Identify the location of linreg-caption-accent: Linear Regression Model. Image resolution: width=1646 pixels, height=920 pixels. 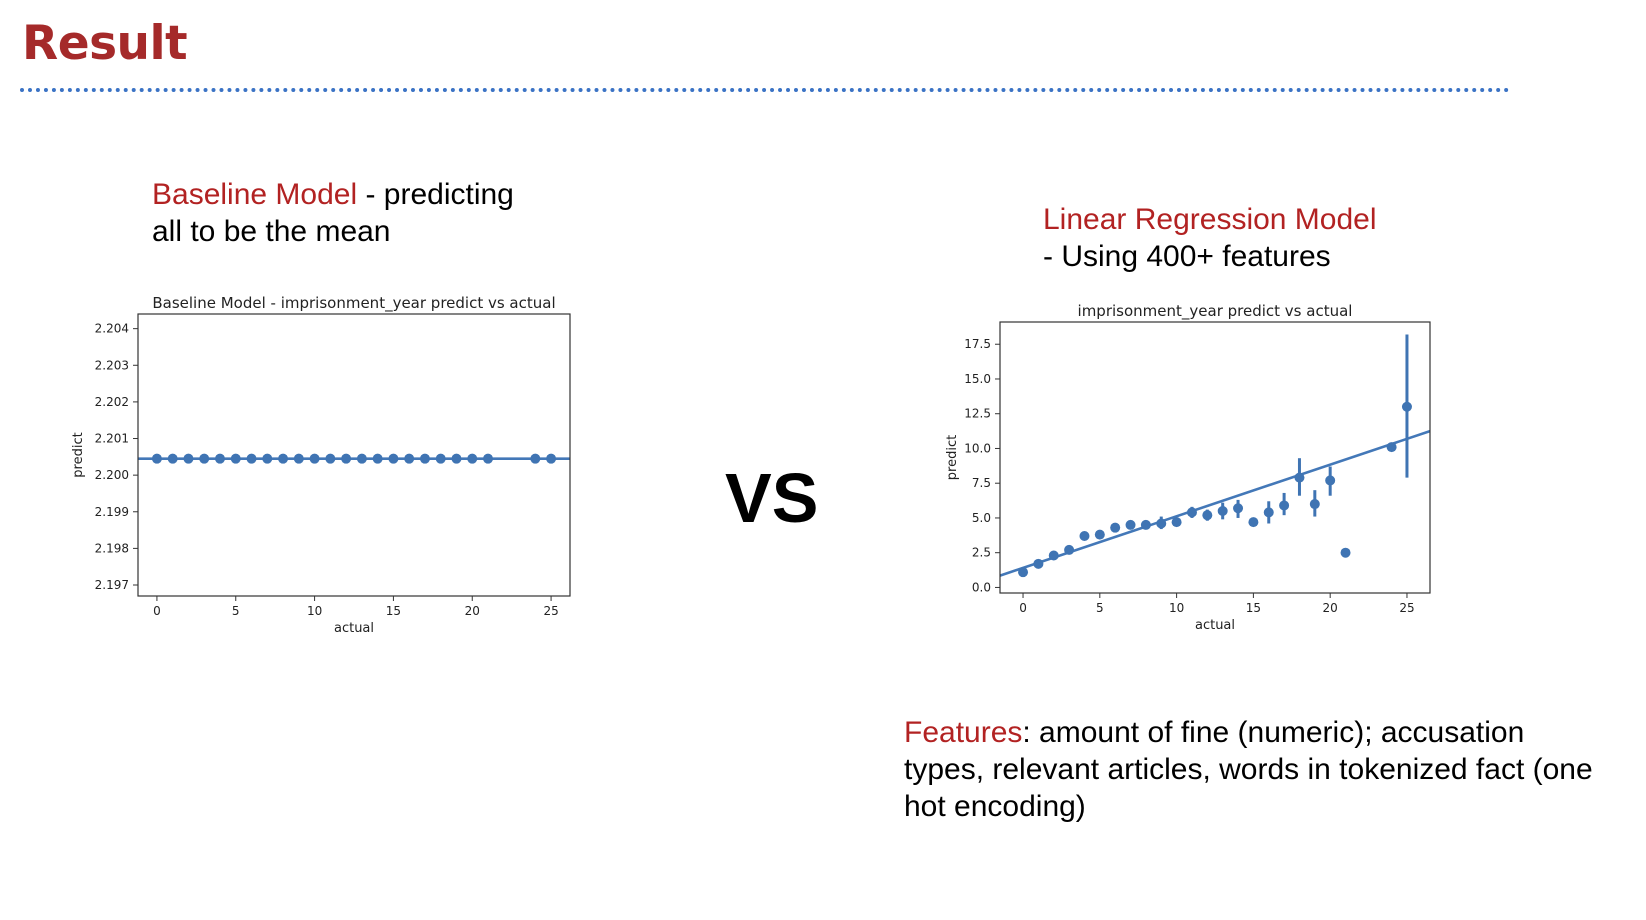
(1210, 219).